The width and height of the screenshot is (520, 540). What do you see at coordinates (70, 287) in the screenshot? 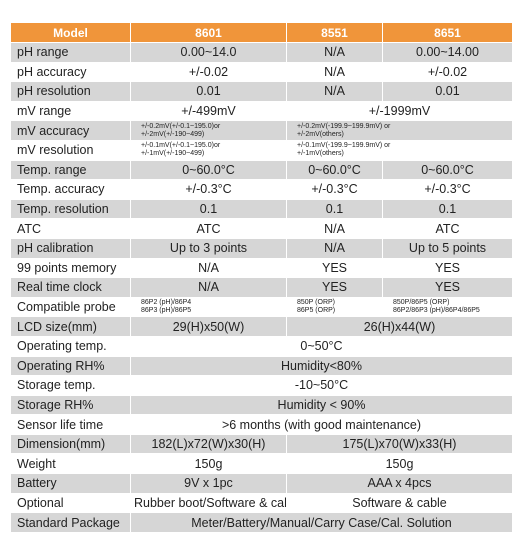
I see `row-label: Real time clock` at bounding box center [70, 287].